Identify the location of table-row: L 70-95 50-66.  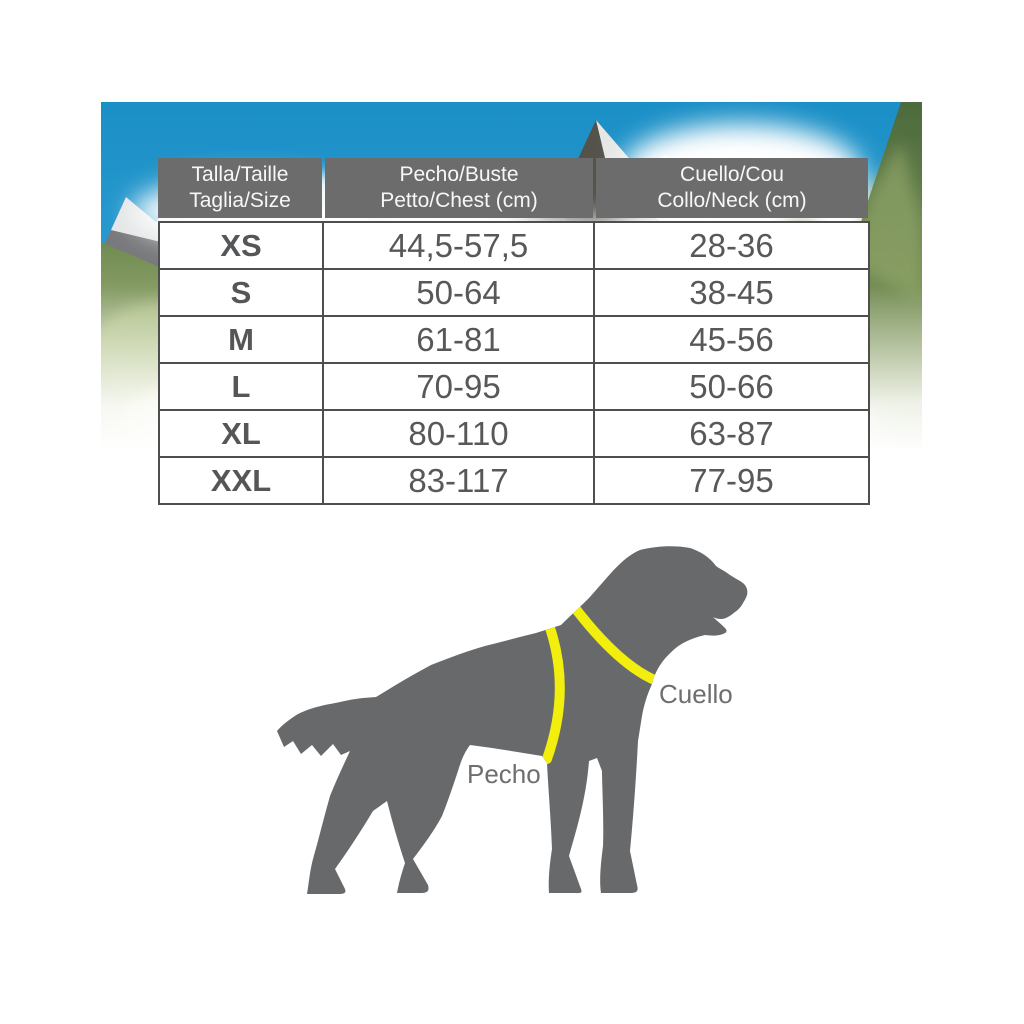
(514, 386).